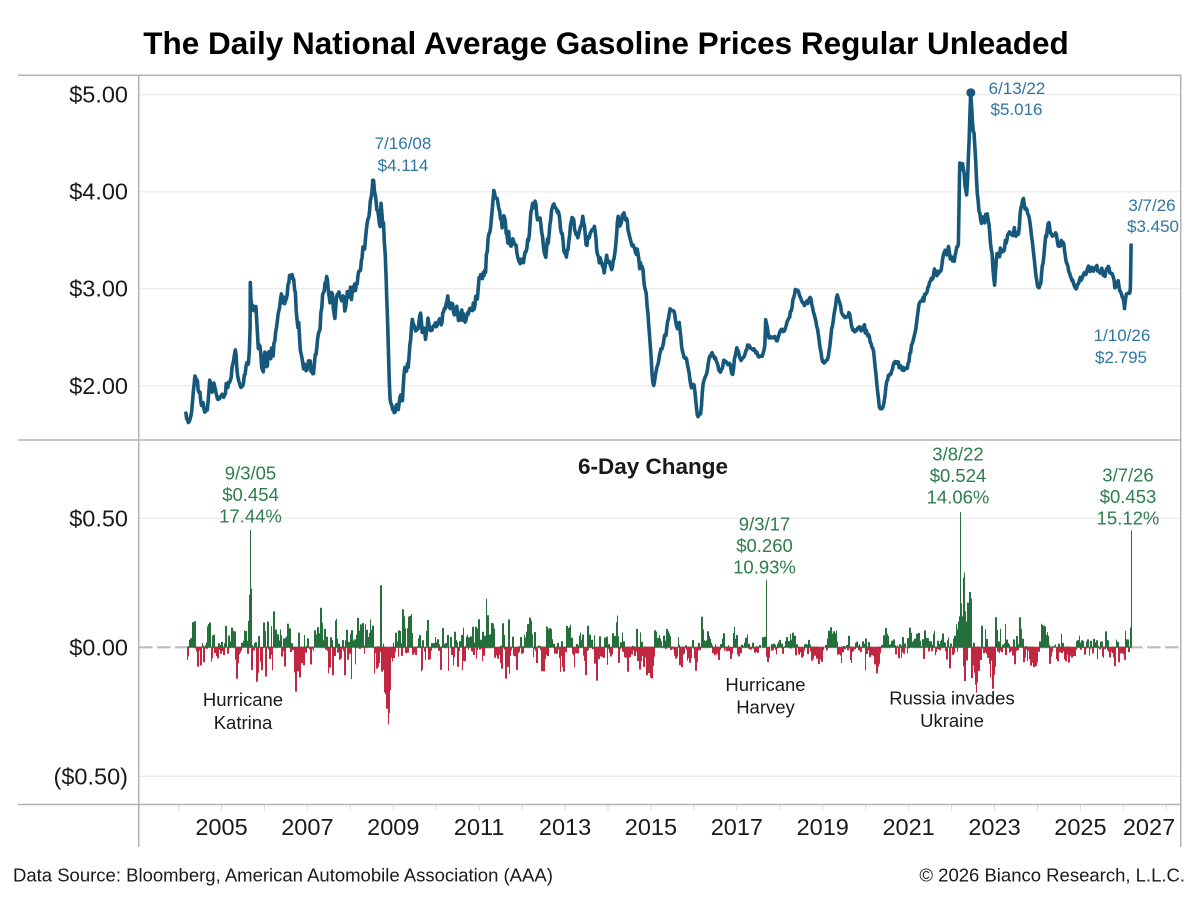 The height and width of the screenshot is (900, 1200). I want to click on svg-text: 2023, so click(994, 827).